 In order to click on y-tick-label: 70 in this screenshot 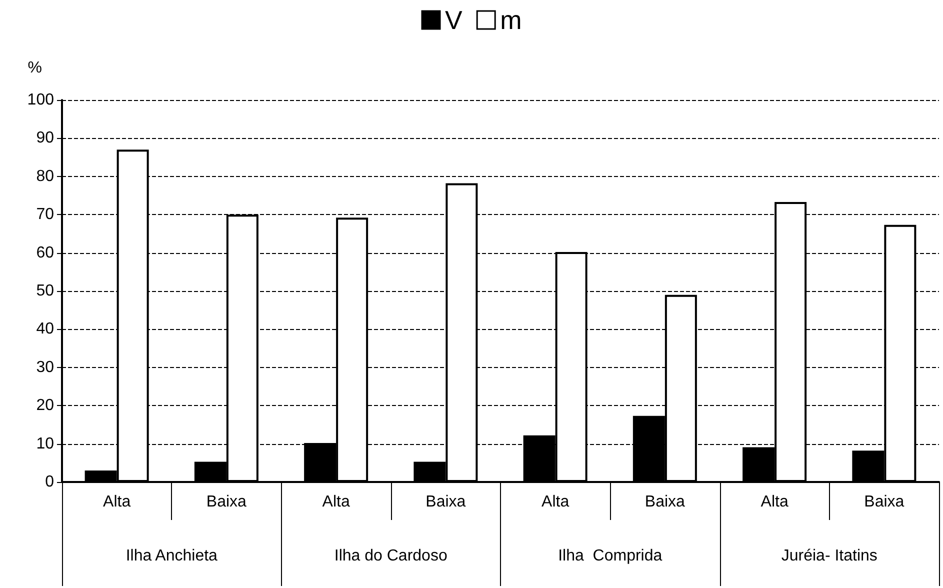, I will do `click(45, 215)`.